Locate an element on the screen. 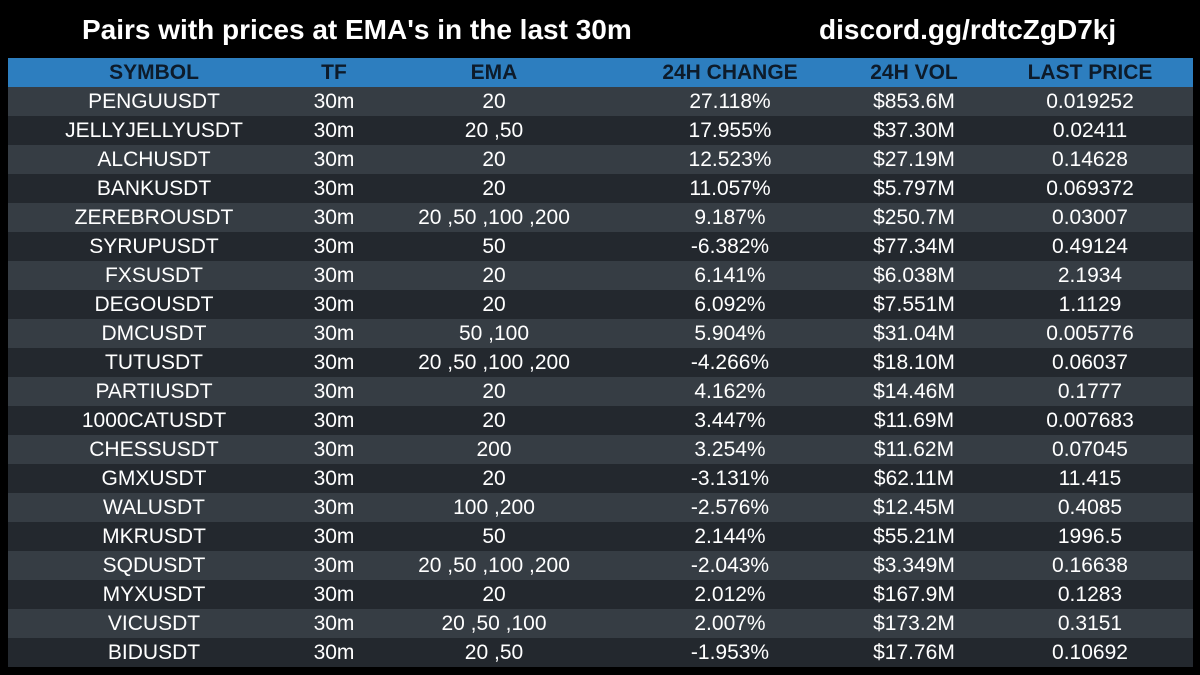 Image resolution: width=1200 pixels, height=675 pixels. cell-symbol: MKRUSDT is located at coordinates (154, 536).